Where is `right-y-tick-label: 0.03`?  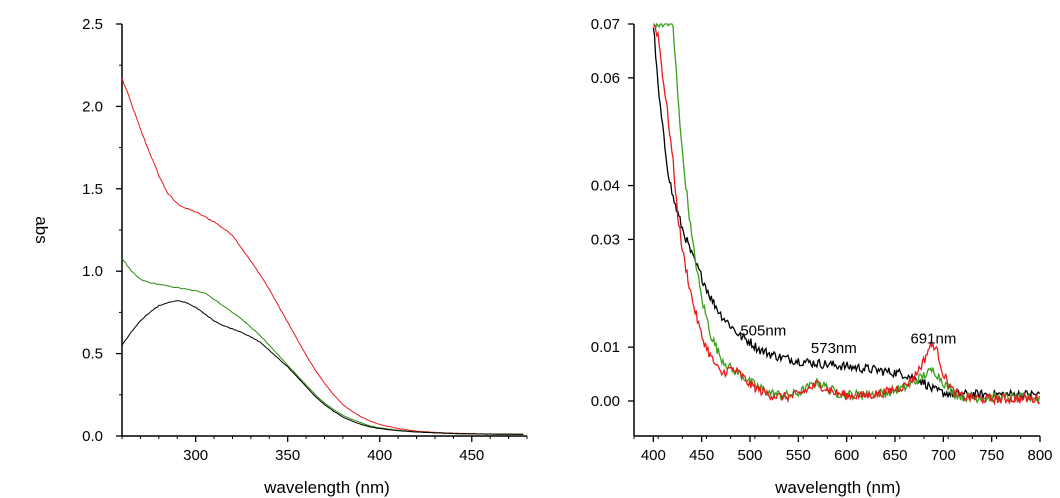 right-y-tick-label: 0.03 is located at coordinates (605, 239).